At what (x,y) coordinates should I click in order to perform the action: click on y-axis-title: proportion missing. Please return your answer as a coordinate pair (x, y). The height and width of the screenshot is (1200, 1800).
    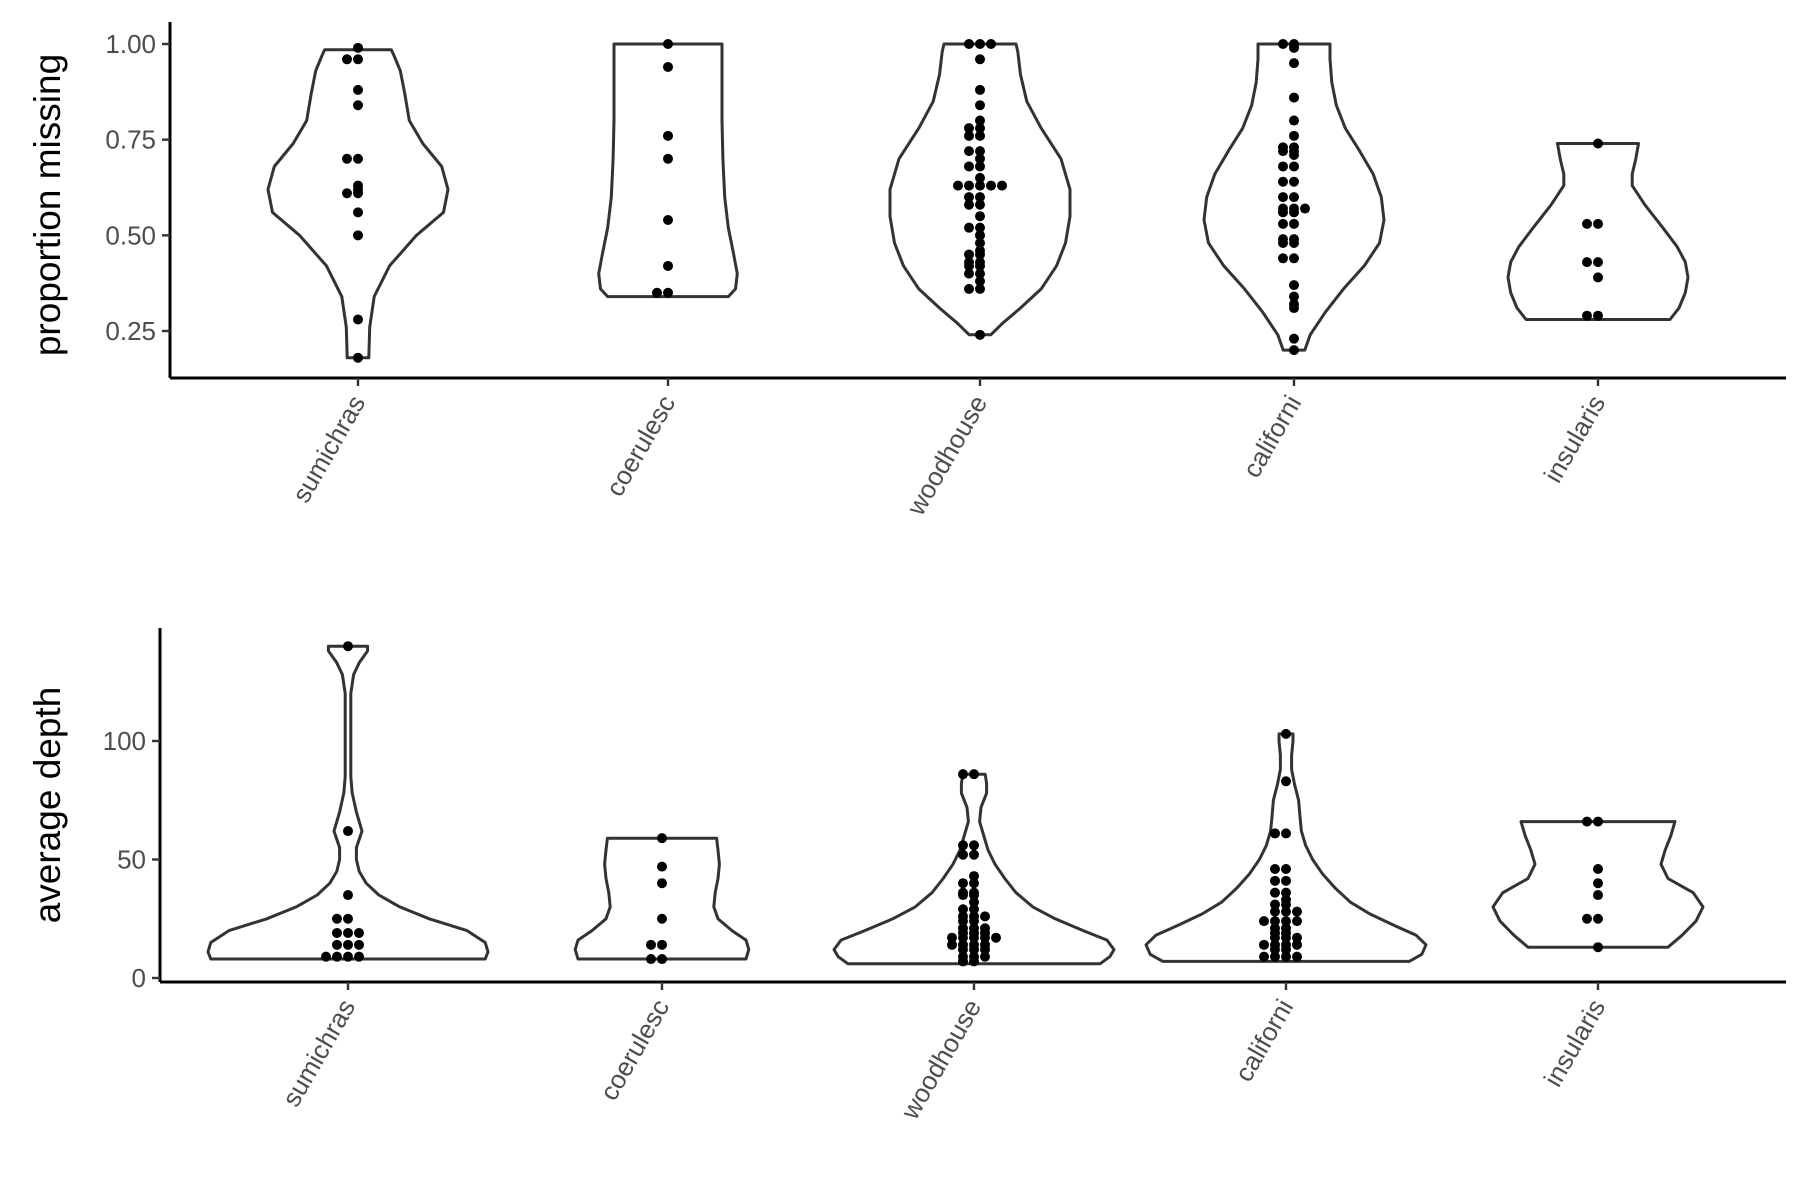
    Looking at the image, I should click on (47, 205).